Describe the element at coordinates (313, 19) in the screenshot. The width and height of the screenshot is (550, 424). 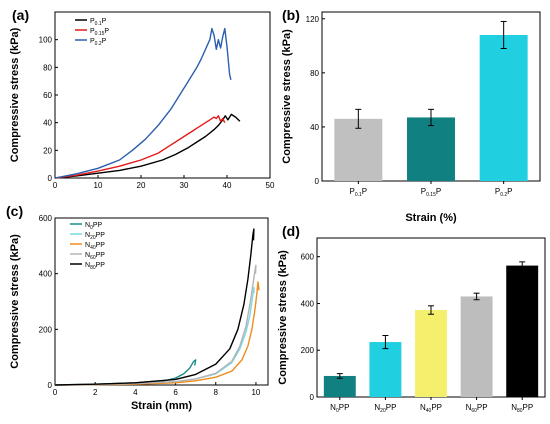
I see `y-tick-label: 120` at that location.